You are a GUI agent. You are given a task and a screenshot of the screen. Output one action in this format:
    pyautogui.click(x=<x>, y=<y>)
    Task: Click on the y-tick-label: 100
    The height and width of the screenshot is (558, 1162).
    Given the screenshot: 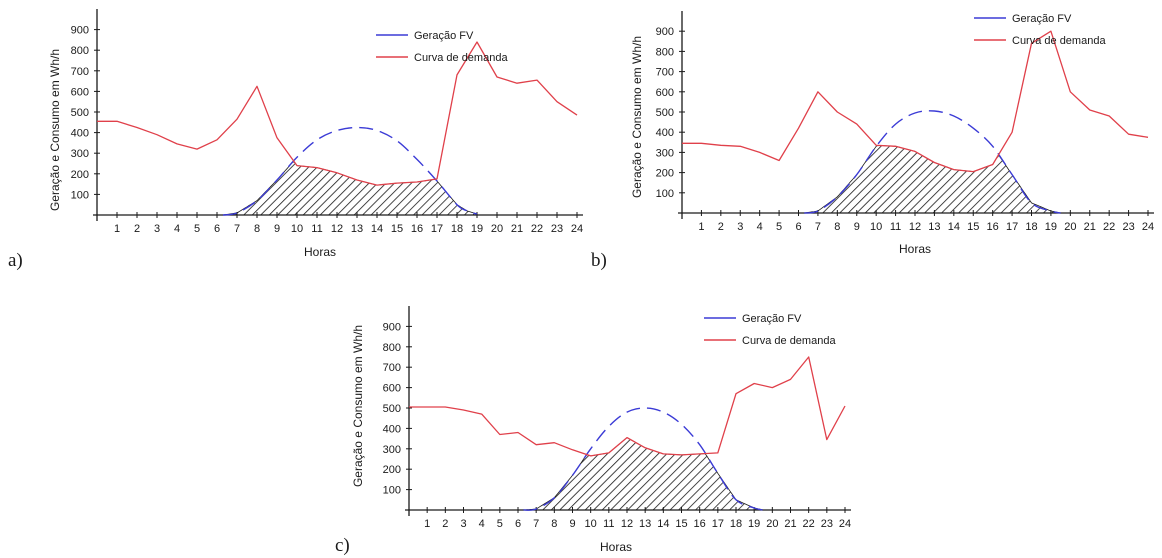 What is the action you would take?
    pyautogui.click(x=80, y=195)
    